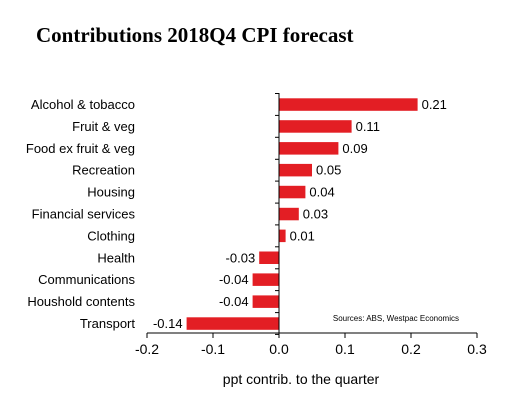 This screenshot has width=524, height=400. Describe the element at coordinates (321, 192) in the screenshot. I see `data-label: 0.04` at that location.